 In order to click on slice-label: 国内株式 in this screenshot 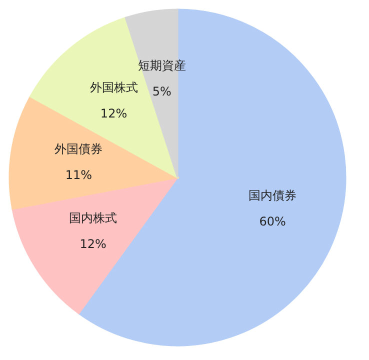, I will do `click(93, 218)`.